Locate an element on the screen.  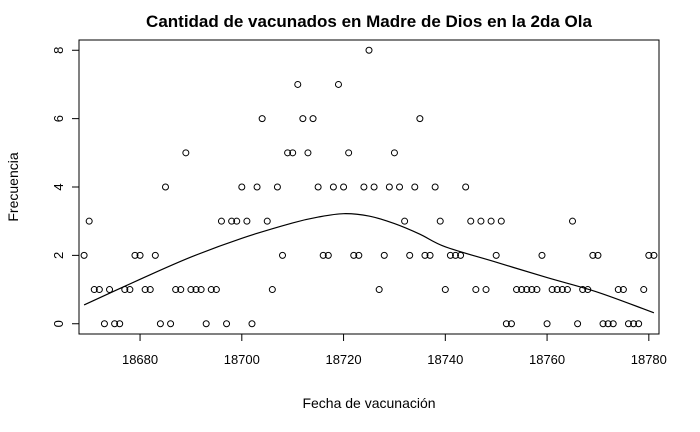
x-tick-label: 18700 is located at coordinates (242, 359).